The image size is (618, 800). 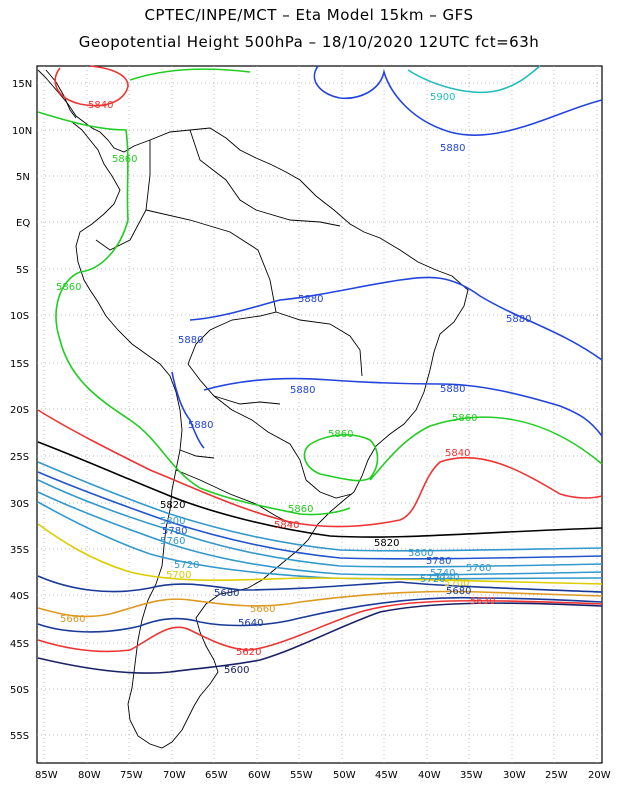 What do you see at coordinates (19, 457) in the screenshot?
I see `lat-tick: 25S` at bounding box center [19, 457].